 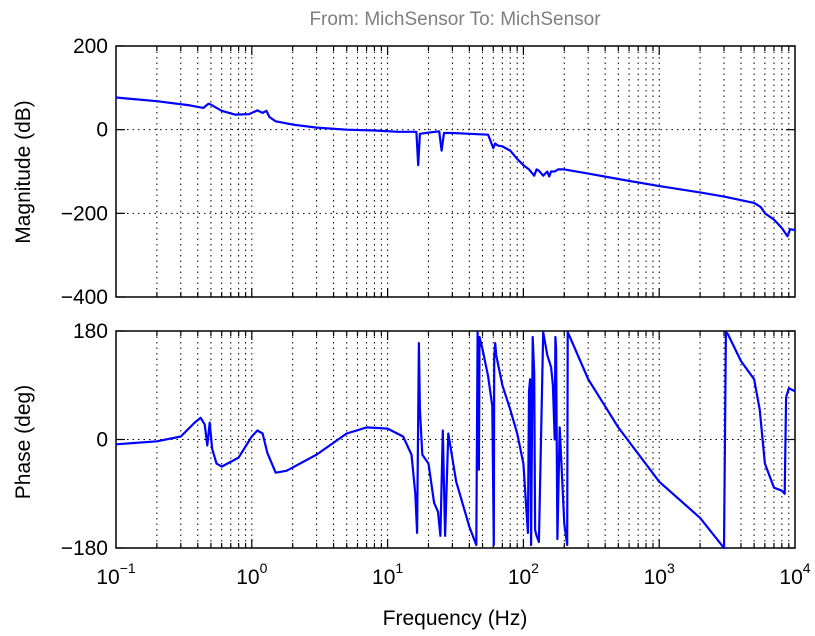 I want to click on x-tick-label: 10⁴, so click(x=794, y=574).